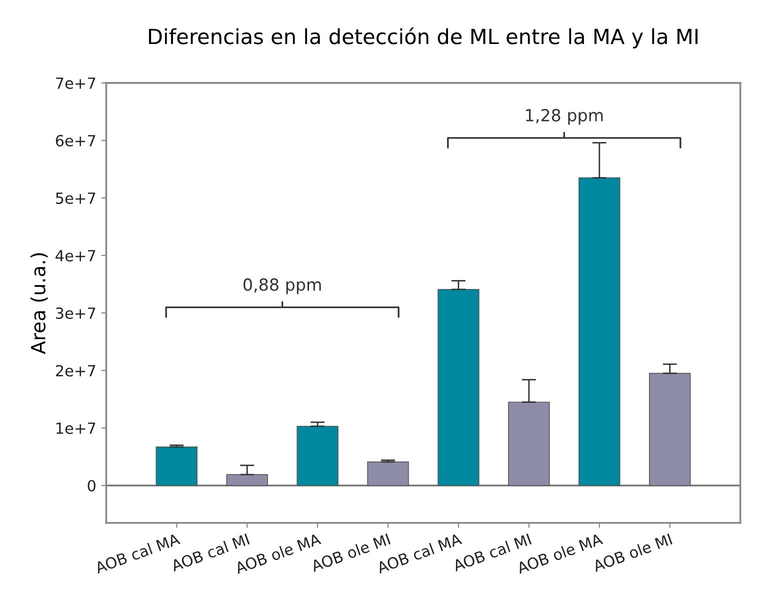 The image size is (764, 601). What do you see at coordinates (39, 303) in the screenshot?
I see `y-axis-title: Area (u.a.)` at bounding box center [39, 303].